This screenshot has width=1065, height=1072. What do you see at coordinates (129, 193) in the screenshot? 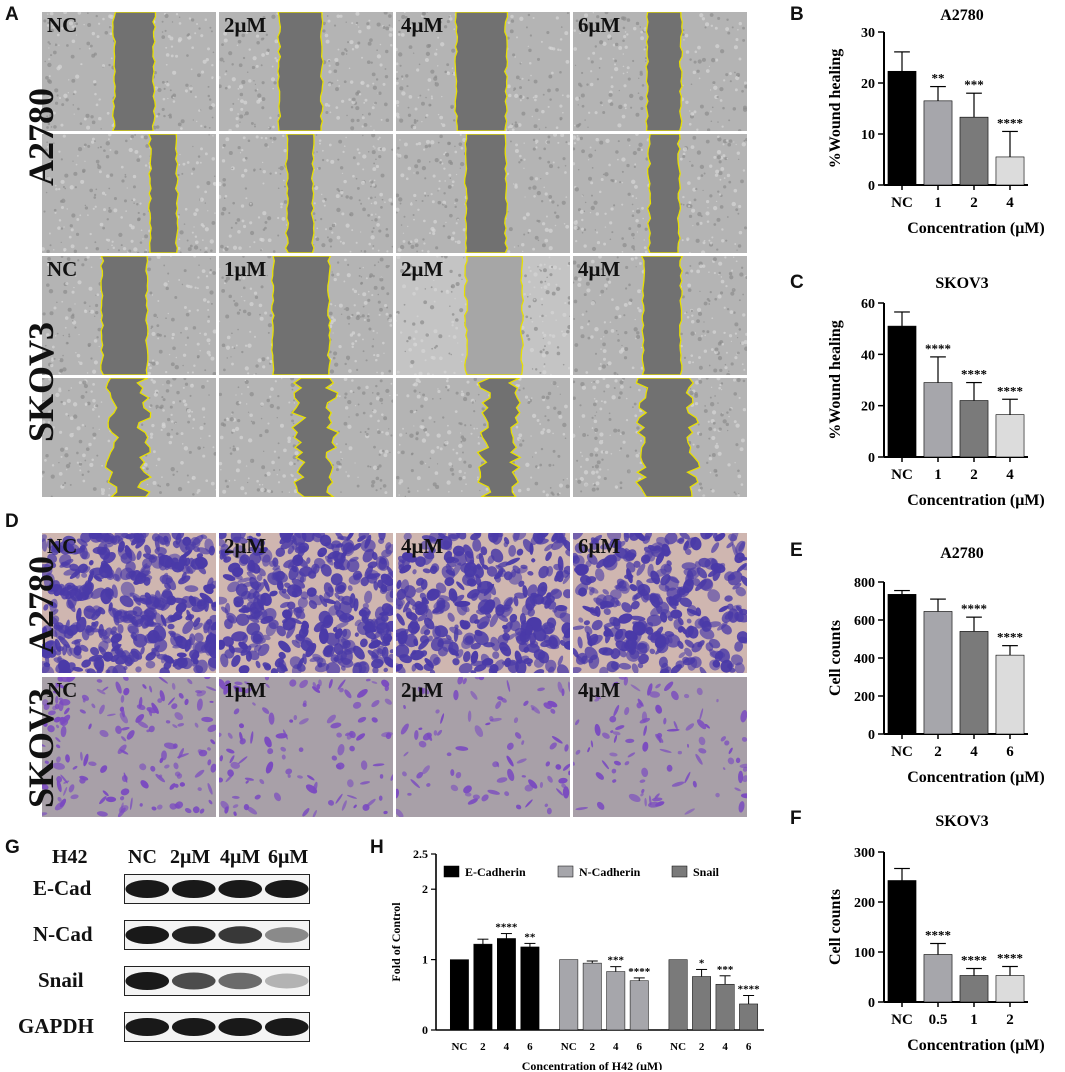
I see `wound-image-r2-c1` at bounding box center [129, 193].